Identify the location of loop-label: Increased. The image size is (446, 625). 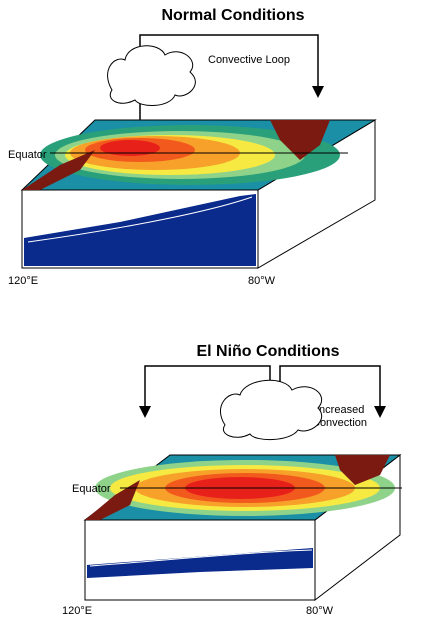
(340, 410).